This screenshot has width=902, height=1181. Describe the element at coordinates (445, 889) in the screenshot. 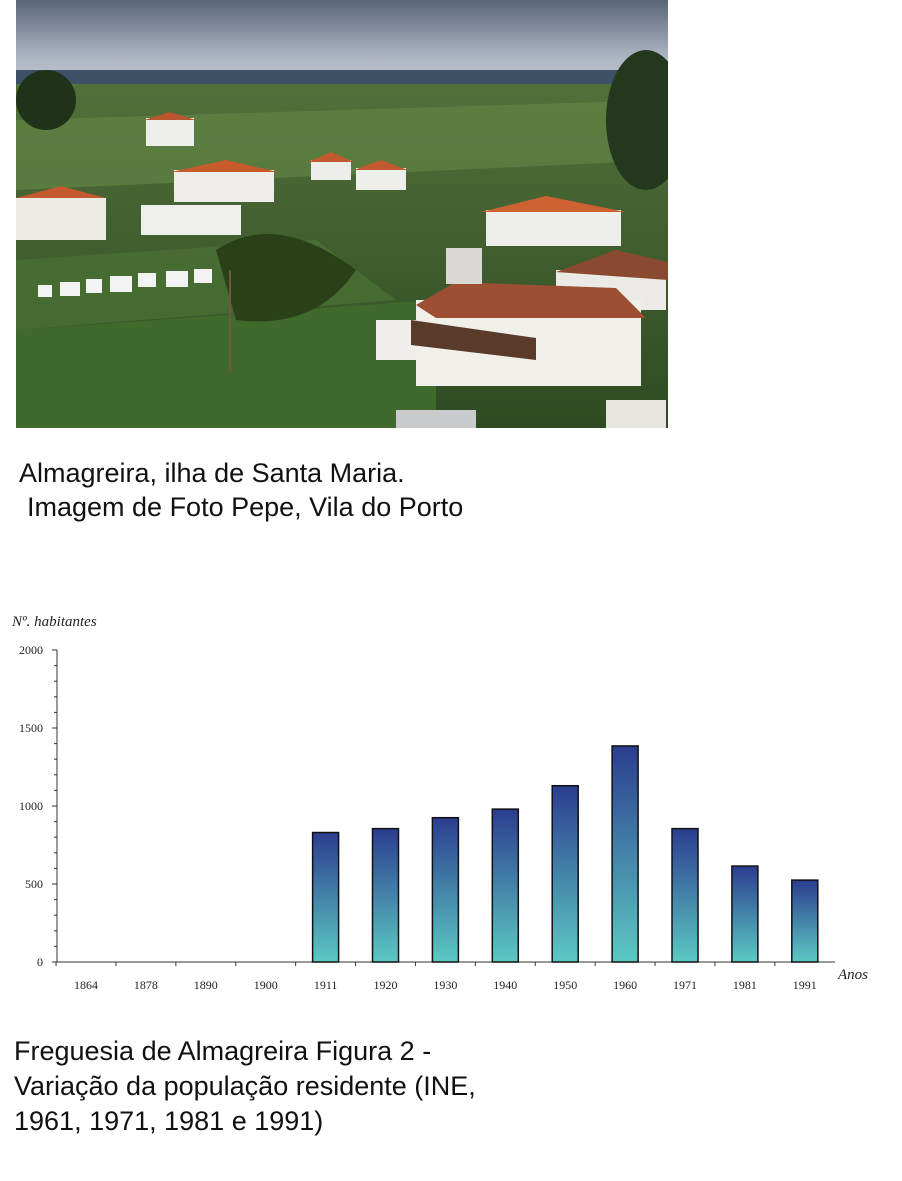

I see `bar-1930` at that location.